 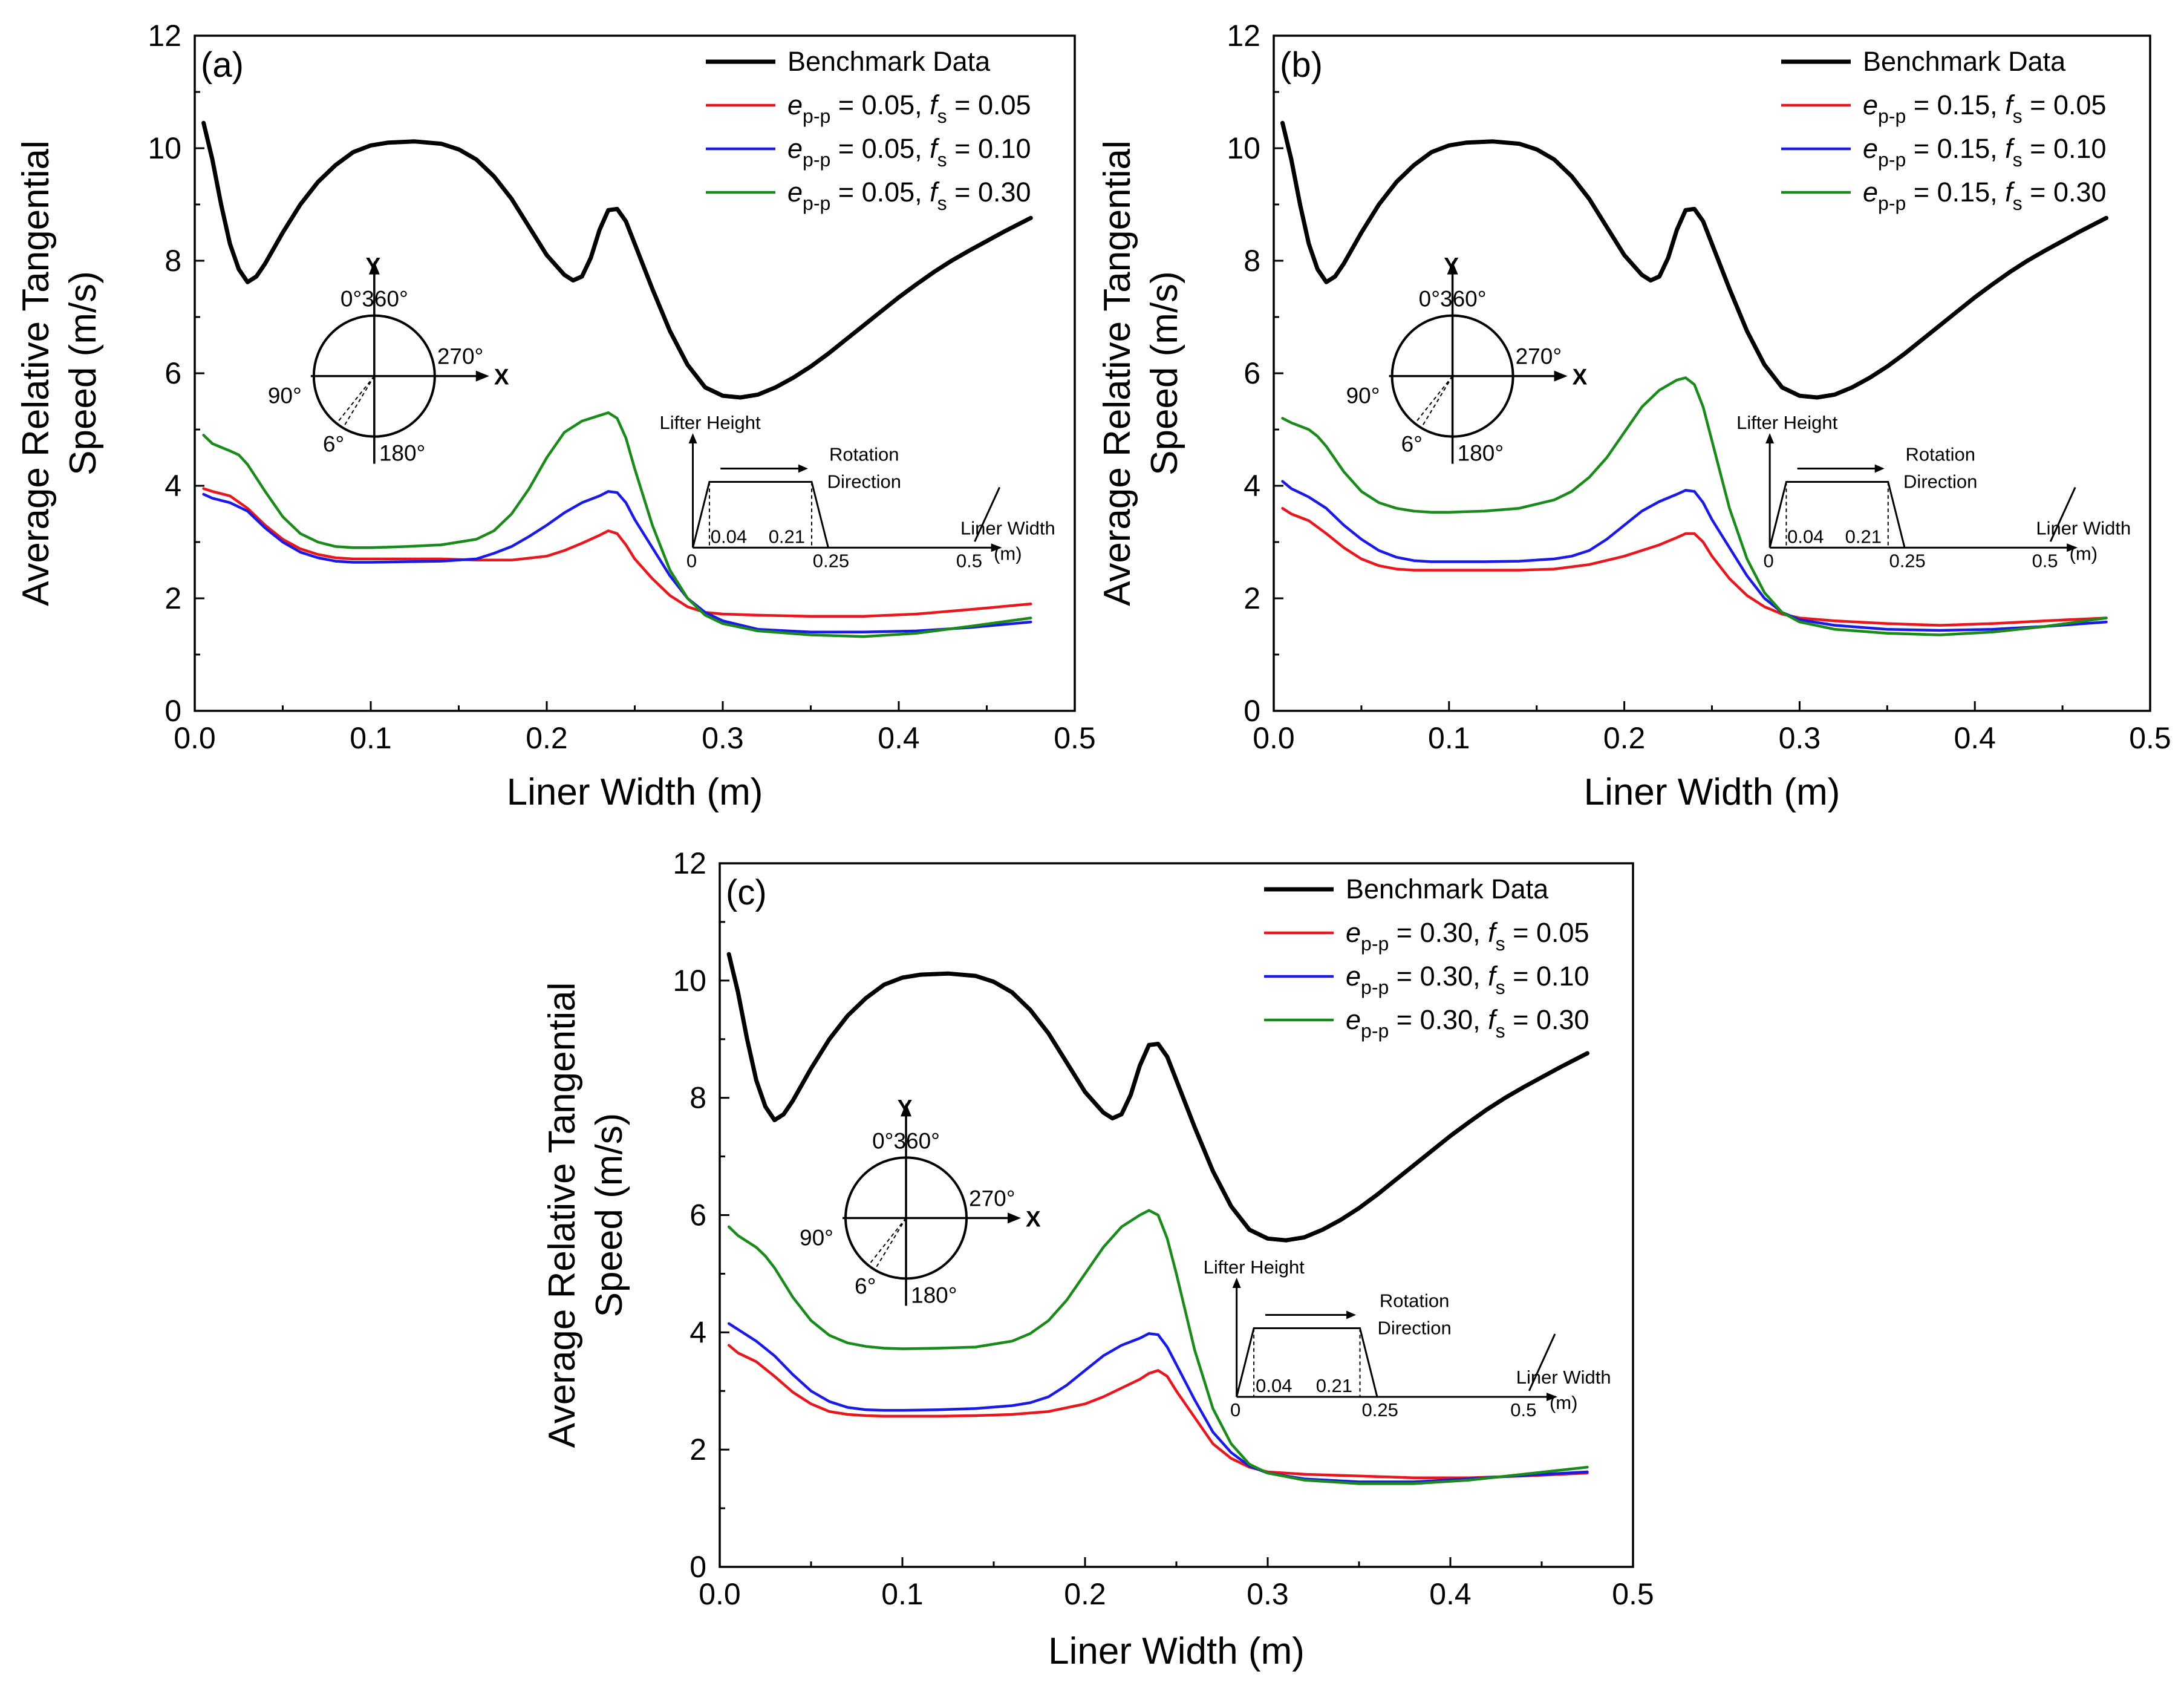 I want to click on y-tick-label: 4, so click(x=697, y=1332).